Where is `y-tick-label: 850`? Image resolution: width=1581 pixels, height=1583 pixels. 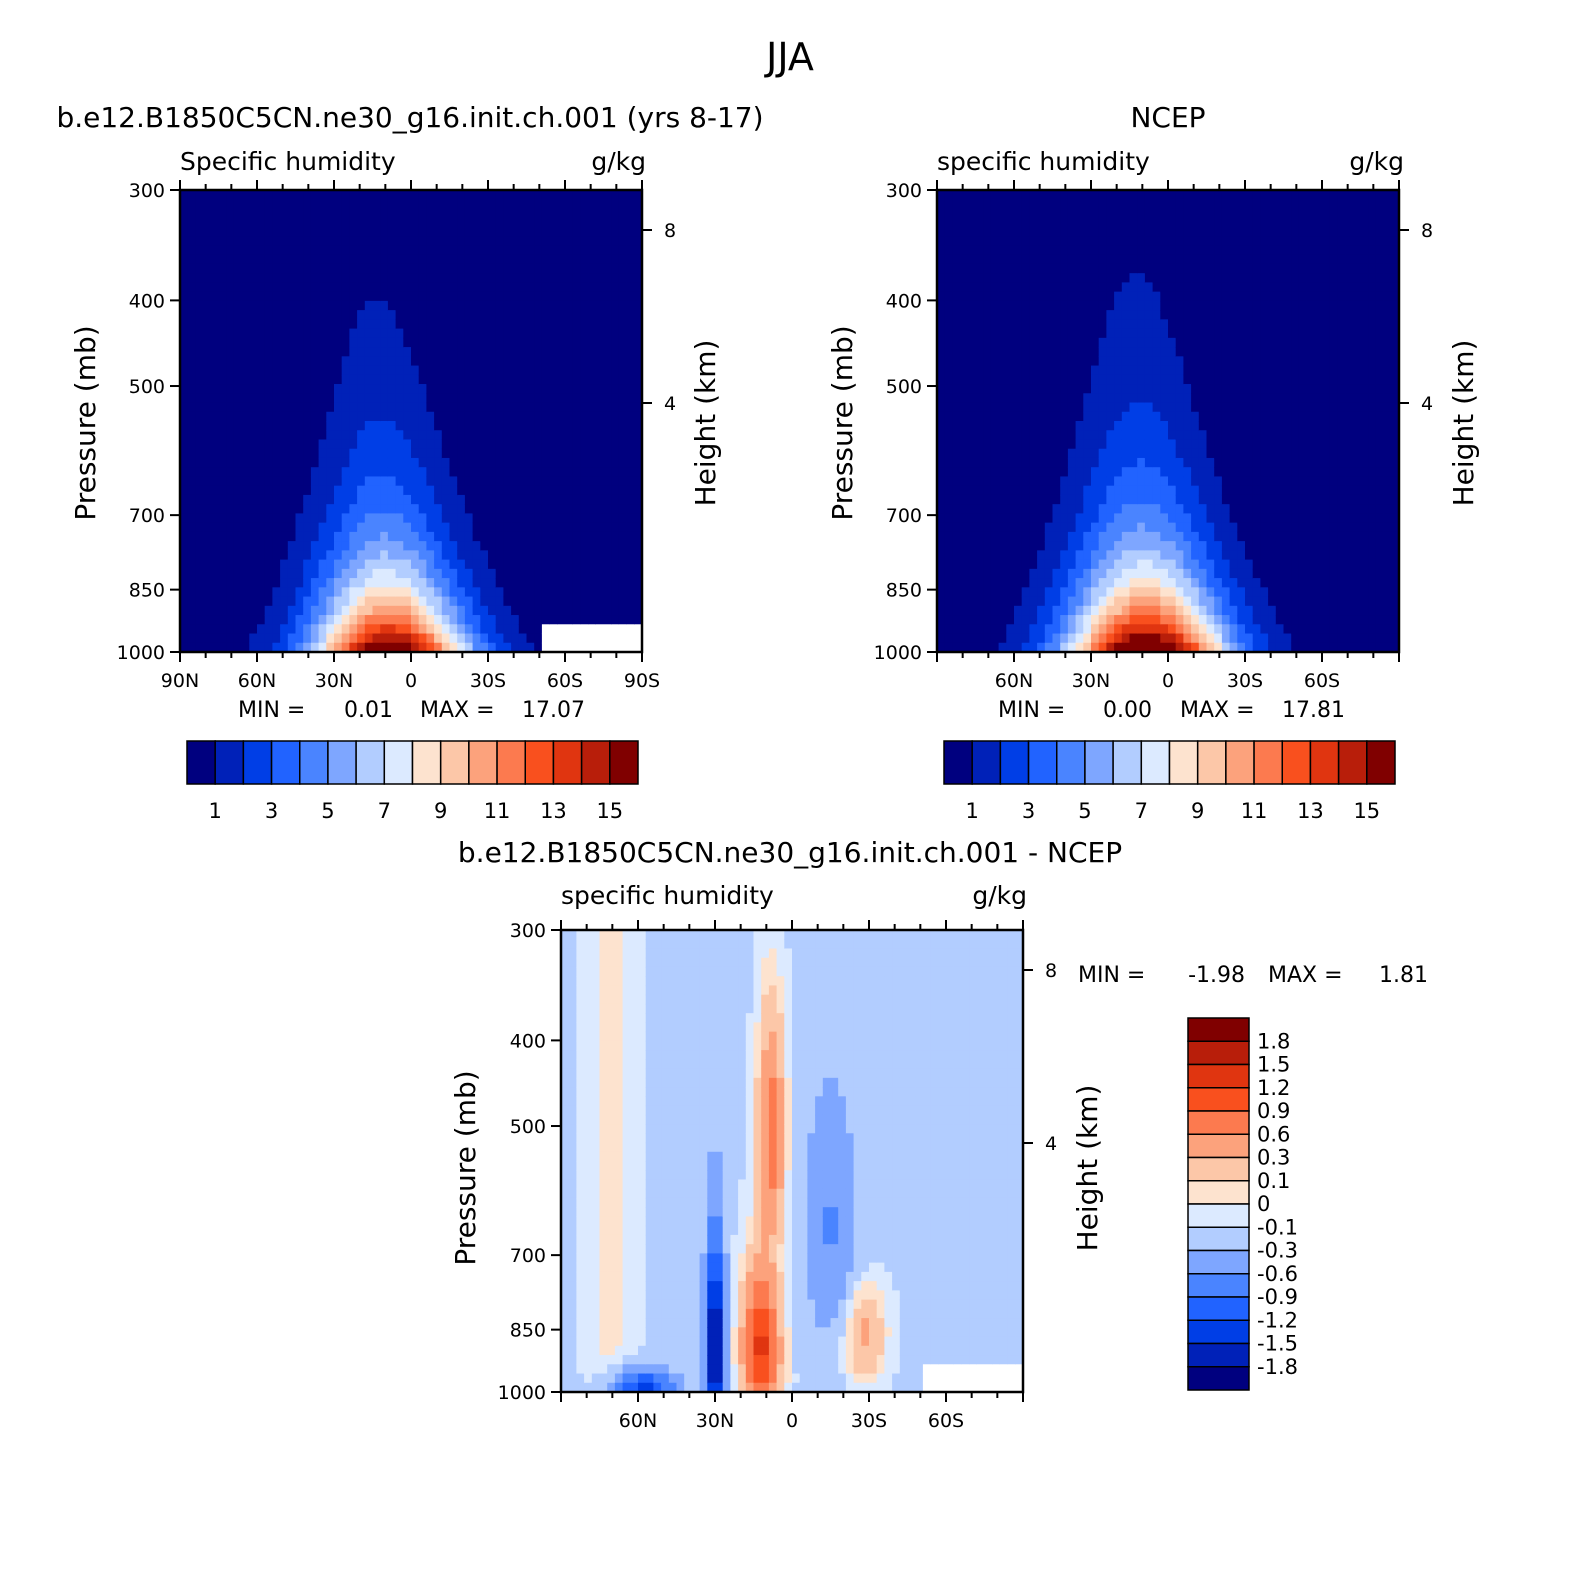
y-tick-label: 850 is located at coordinates (147, 591).